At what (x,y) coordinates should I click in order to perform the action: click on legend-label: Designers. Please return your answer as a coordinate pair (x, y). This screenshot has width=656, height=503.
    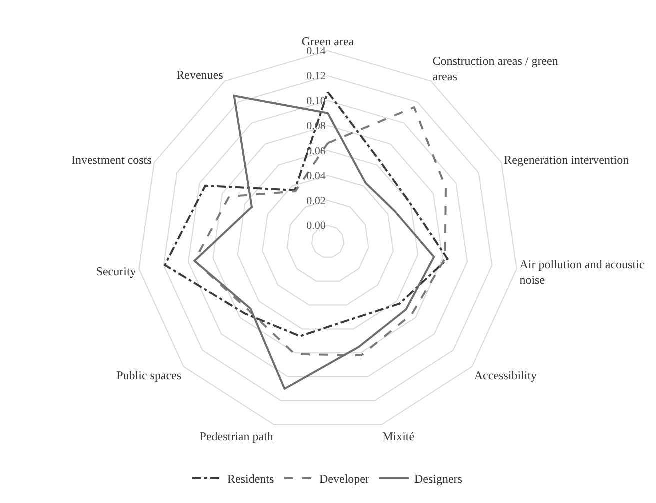
    Looking at the image, I should click on (438, 479).